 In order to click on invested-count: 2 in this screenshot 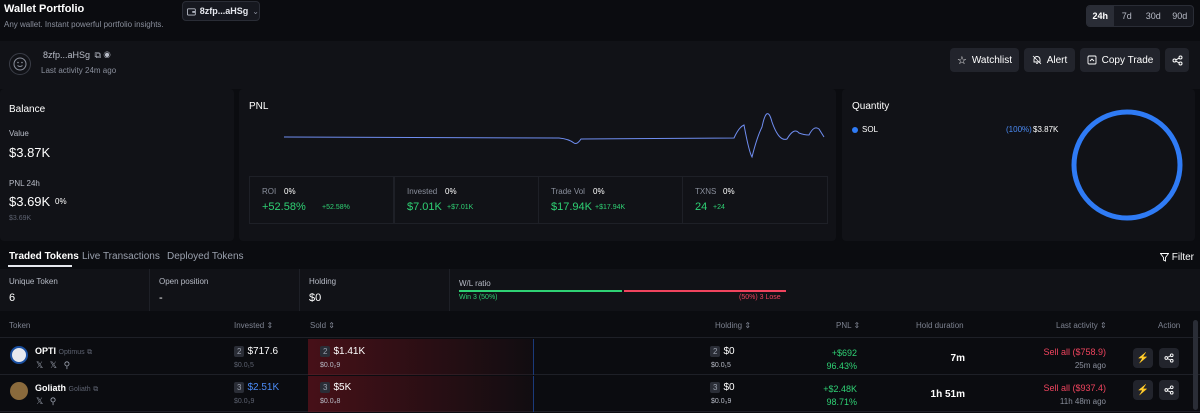, I will do `click(239, 351)`.